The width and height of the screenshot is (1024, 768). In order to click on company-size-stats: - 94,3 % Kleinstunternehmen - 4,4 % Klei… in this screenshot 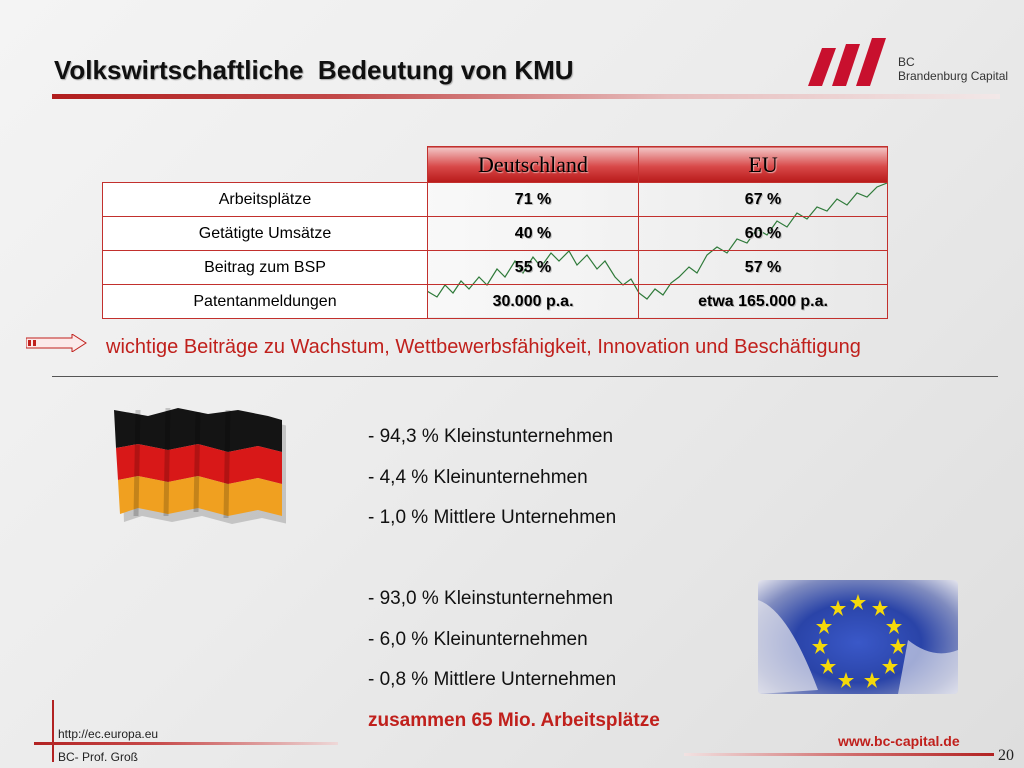, I will do `click(514, 579)`.